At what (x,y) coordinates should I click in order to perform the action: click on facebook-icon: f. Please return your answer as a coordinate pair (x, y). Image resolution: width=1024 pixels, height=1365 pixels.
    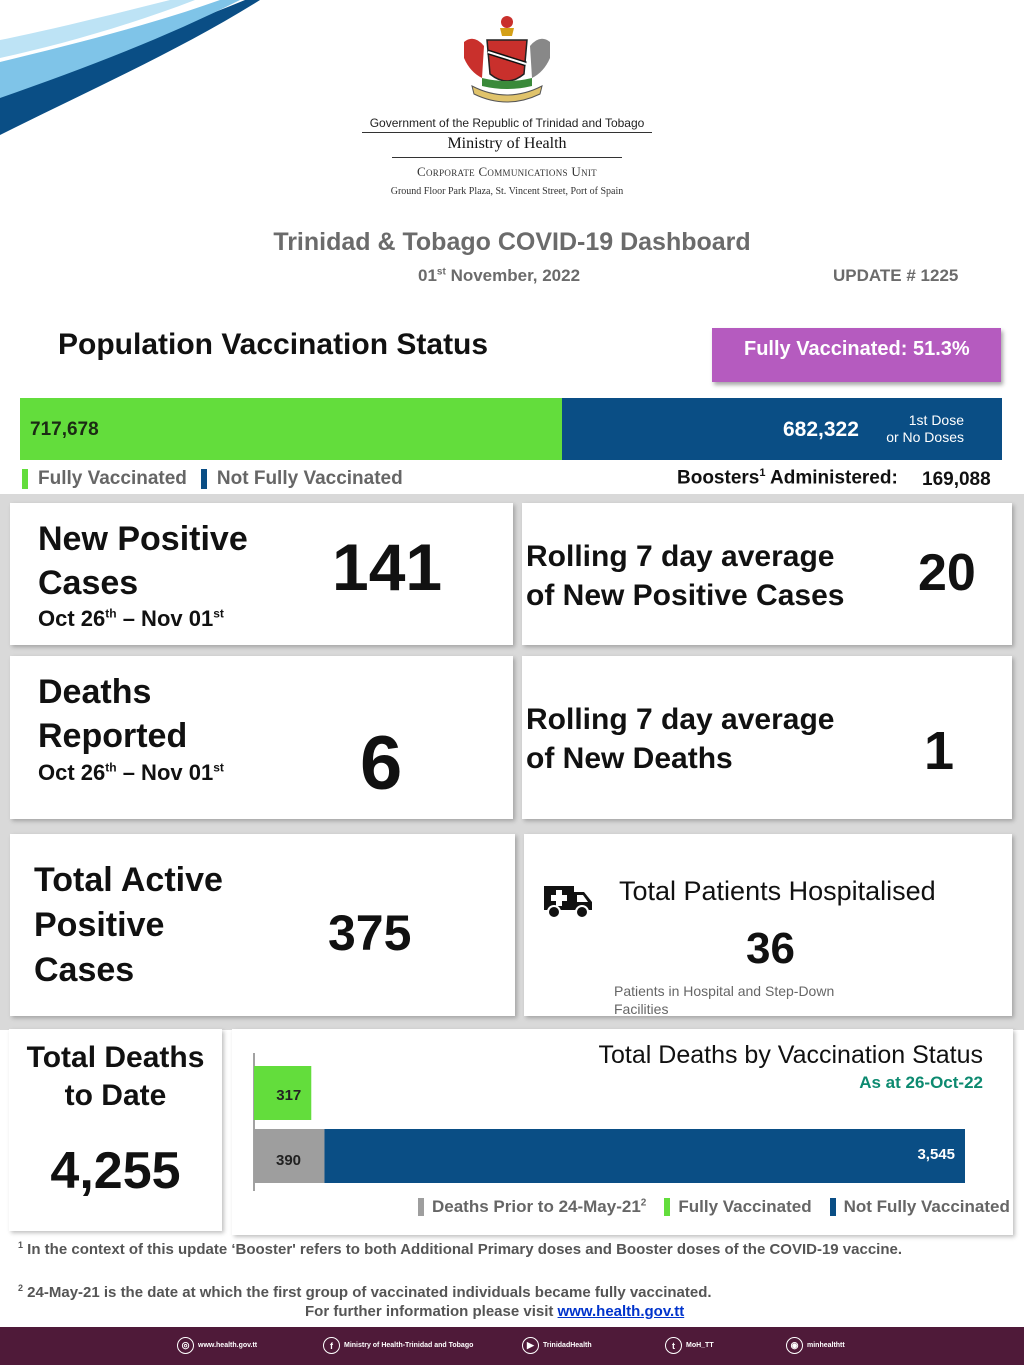
    Looking at the image, I should click on (331, 1345).